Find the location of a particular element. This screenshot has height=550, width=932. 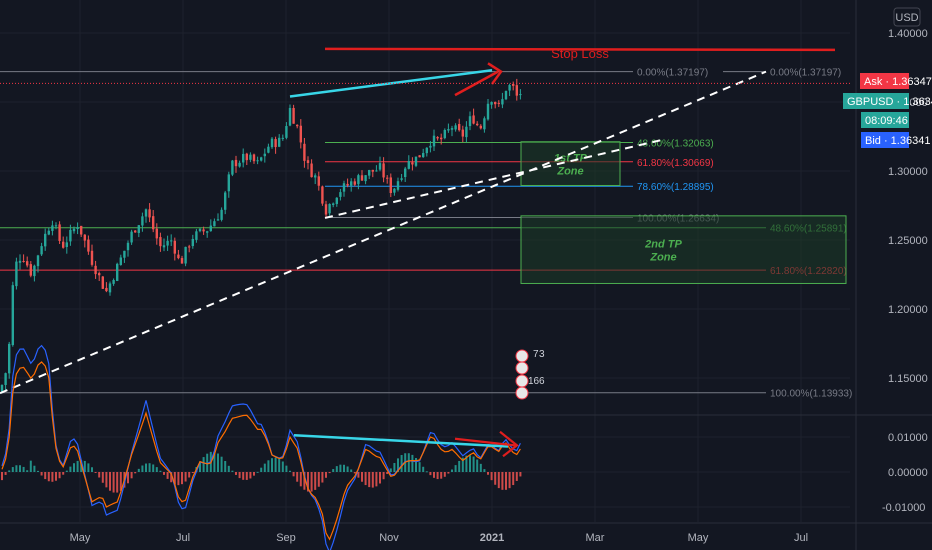

time-tick-label: Jul is located at coordinates (801, 538).